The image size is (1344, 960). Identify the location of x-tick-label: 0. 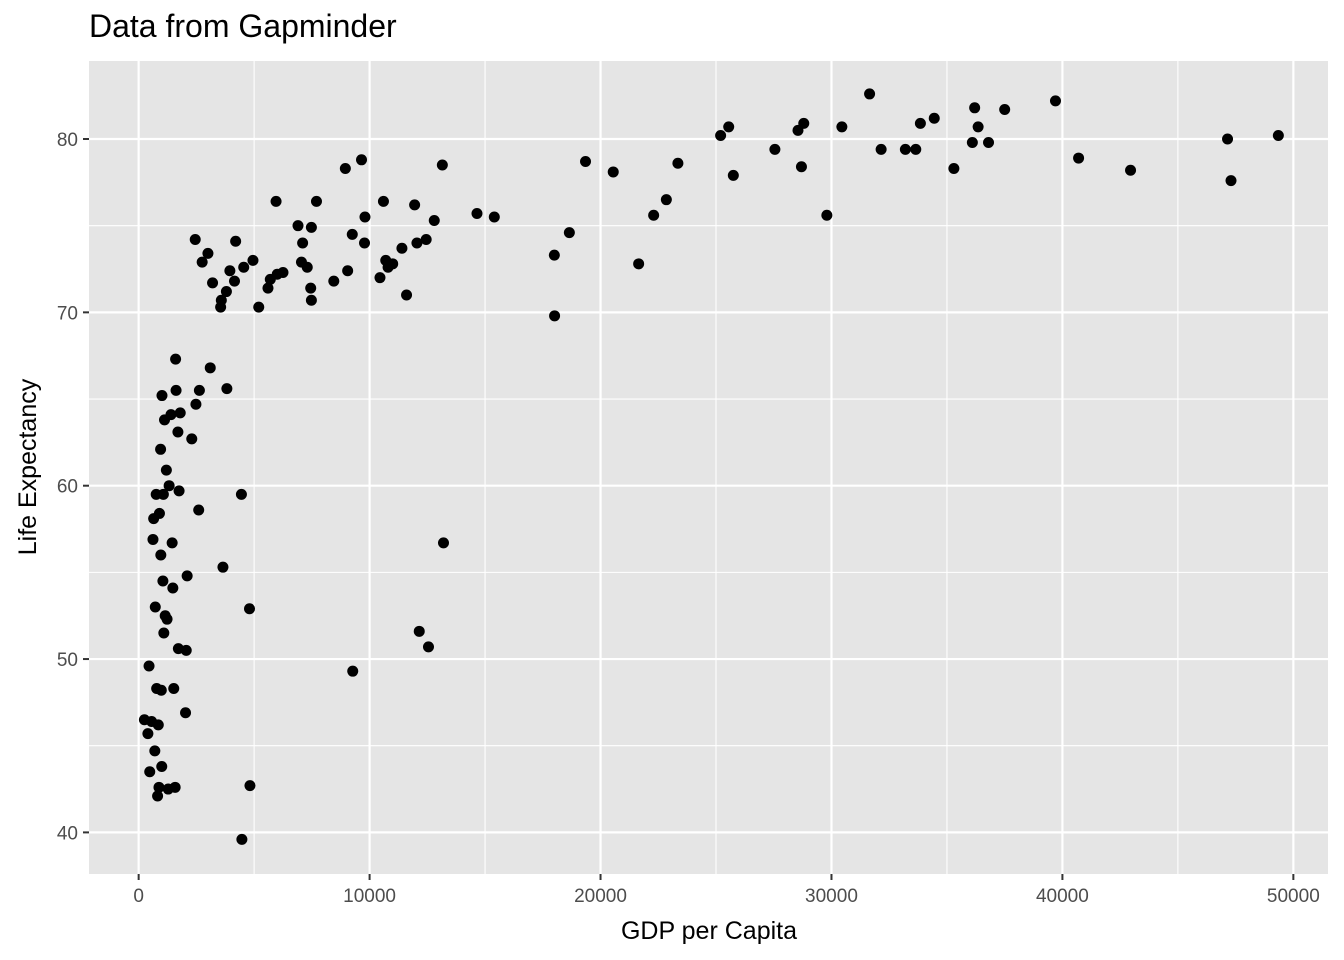
(138, 896).